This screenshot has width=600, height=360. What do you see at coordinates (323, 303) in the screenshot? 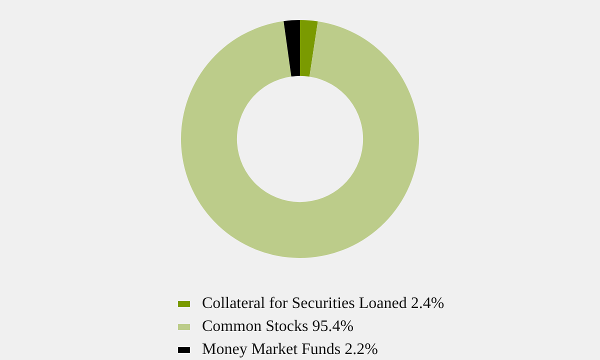
I see `legend-label: Collateral for Securities Loaned 2.4%` at bounding box center [323, 303].